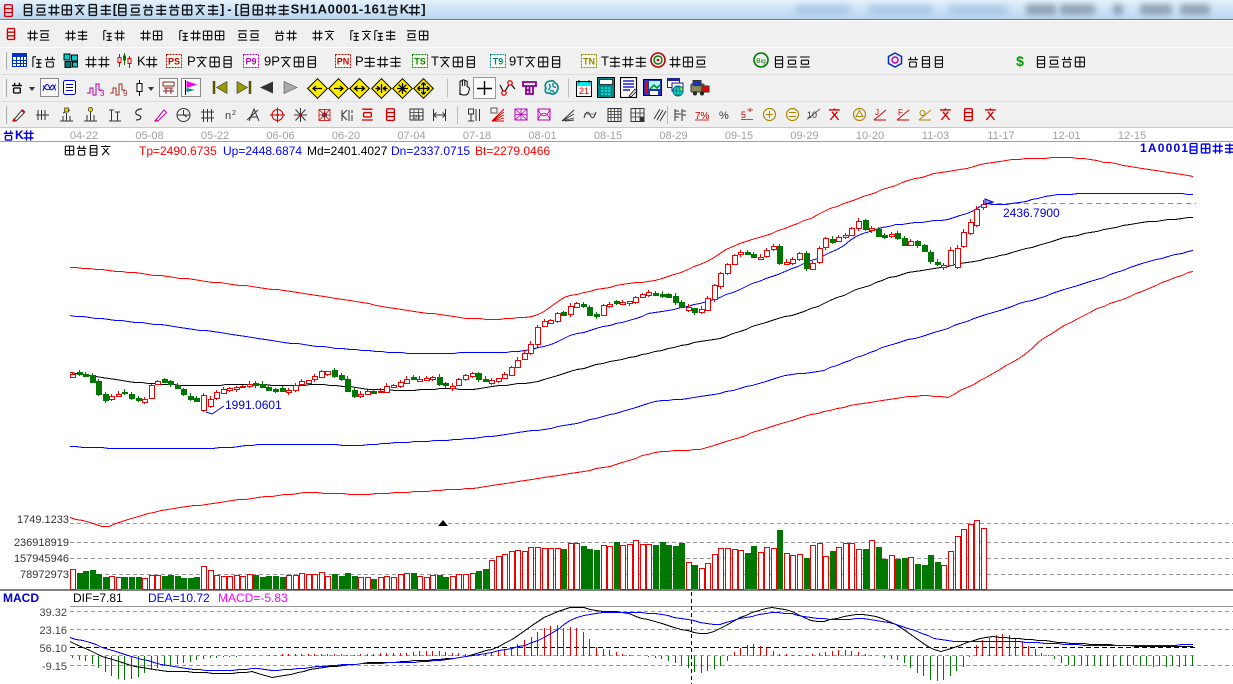 Image resolution: width=1233 pixels, height=684 pixels. Describe the element at coordinates (870, 136) in the screenshot. I see `svg-text: 10-20` at that location.